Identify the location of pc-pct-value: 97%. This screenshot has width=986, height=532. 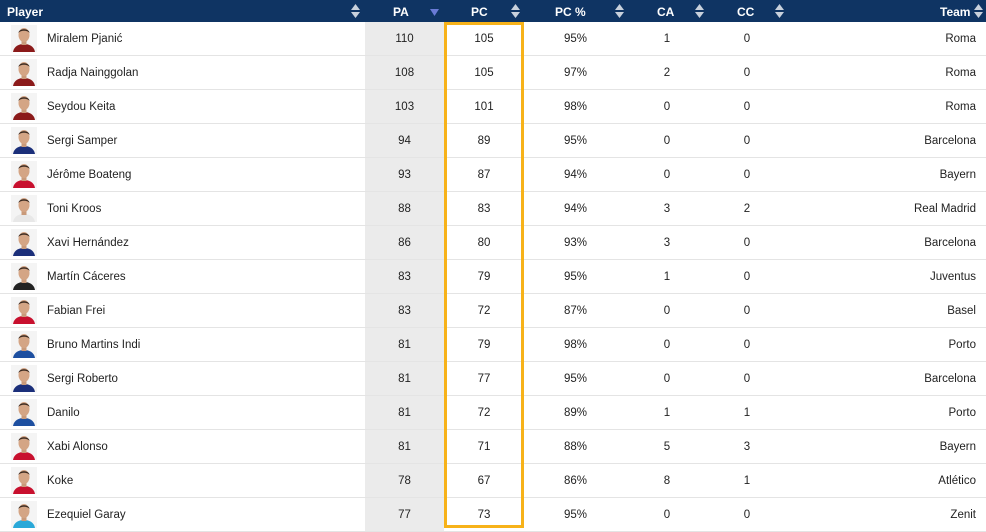
(575, 73).